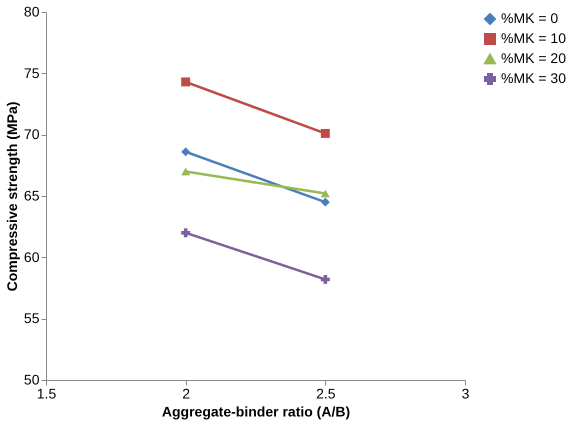 The width and height of the screenshot is (571, 424). What do you see at coordinates (256, 412) in the screenshot?
I see `x-axis-title: Aggregate-binder ratio (A/B)` at bounding box center [256, 412].